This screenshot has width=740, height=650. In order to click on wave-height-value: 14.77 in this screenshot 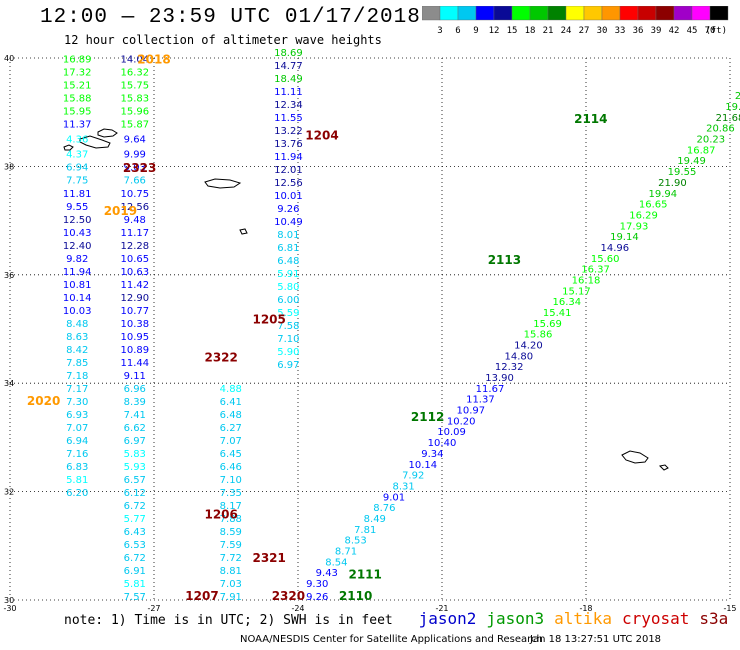, I will do `click(288, 66)`.